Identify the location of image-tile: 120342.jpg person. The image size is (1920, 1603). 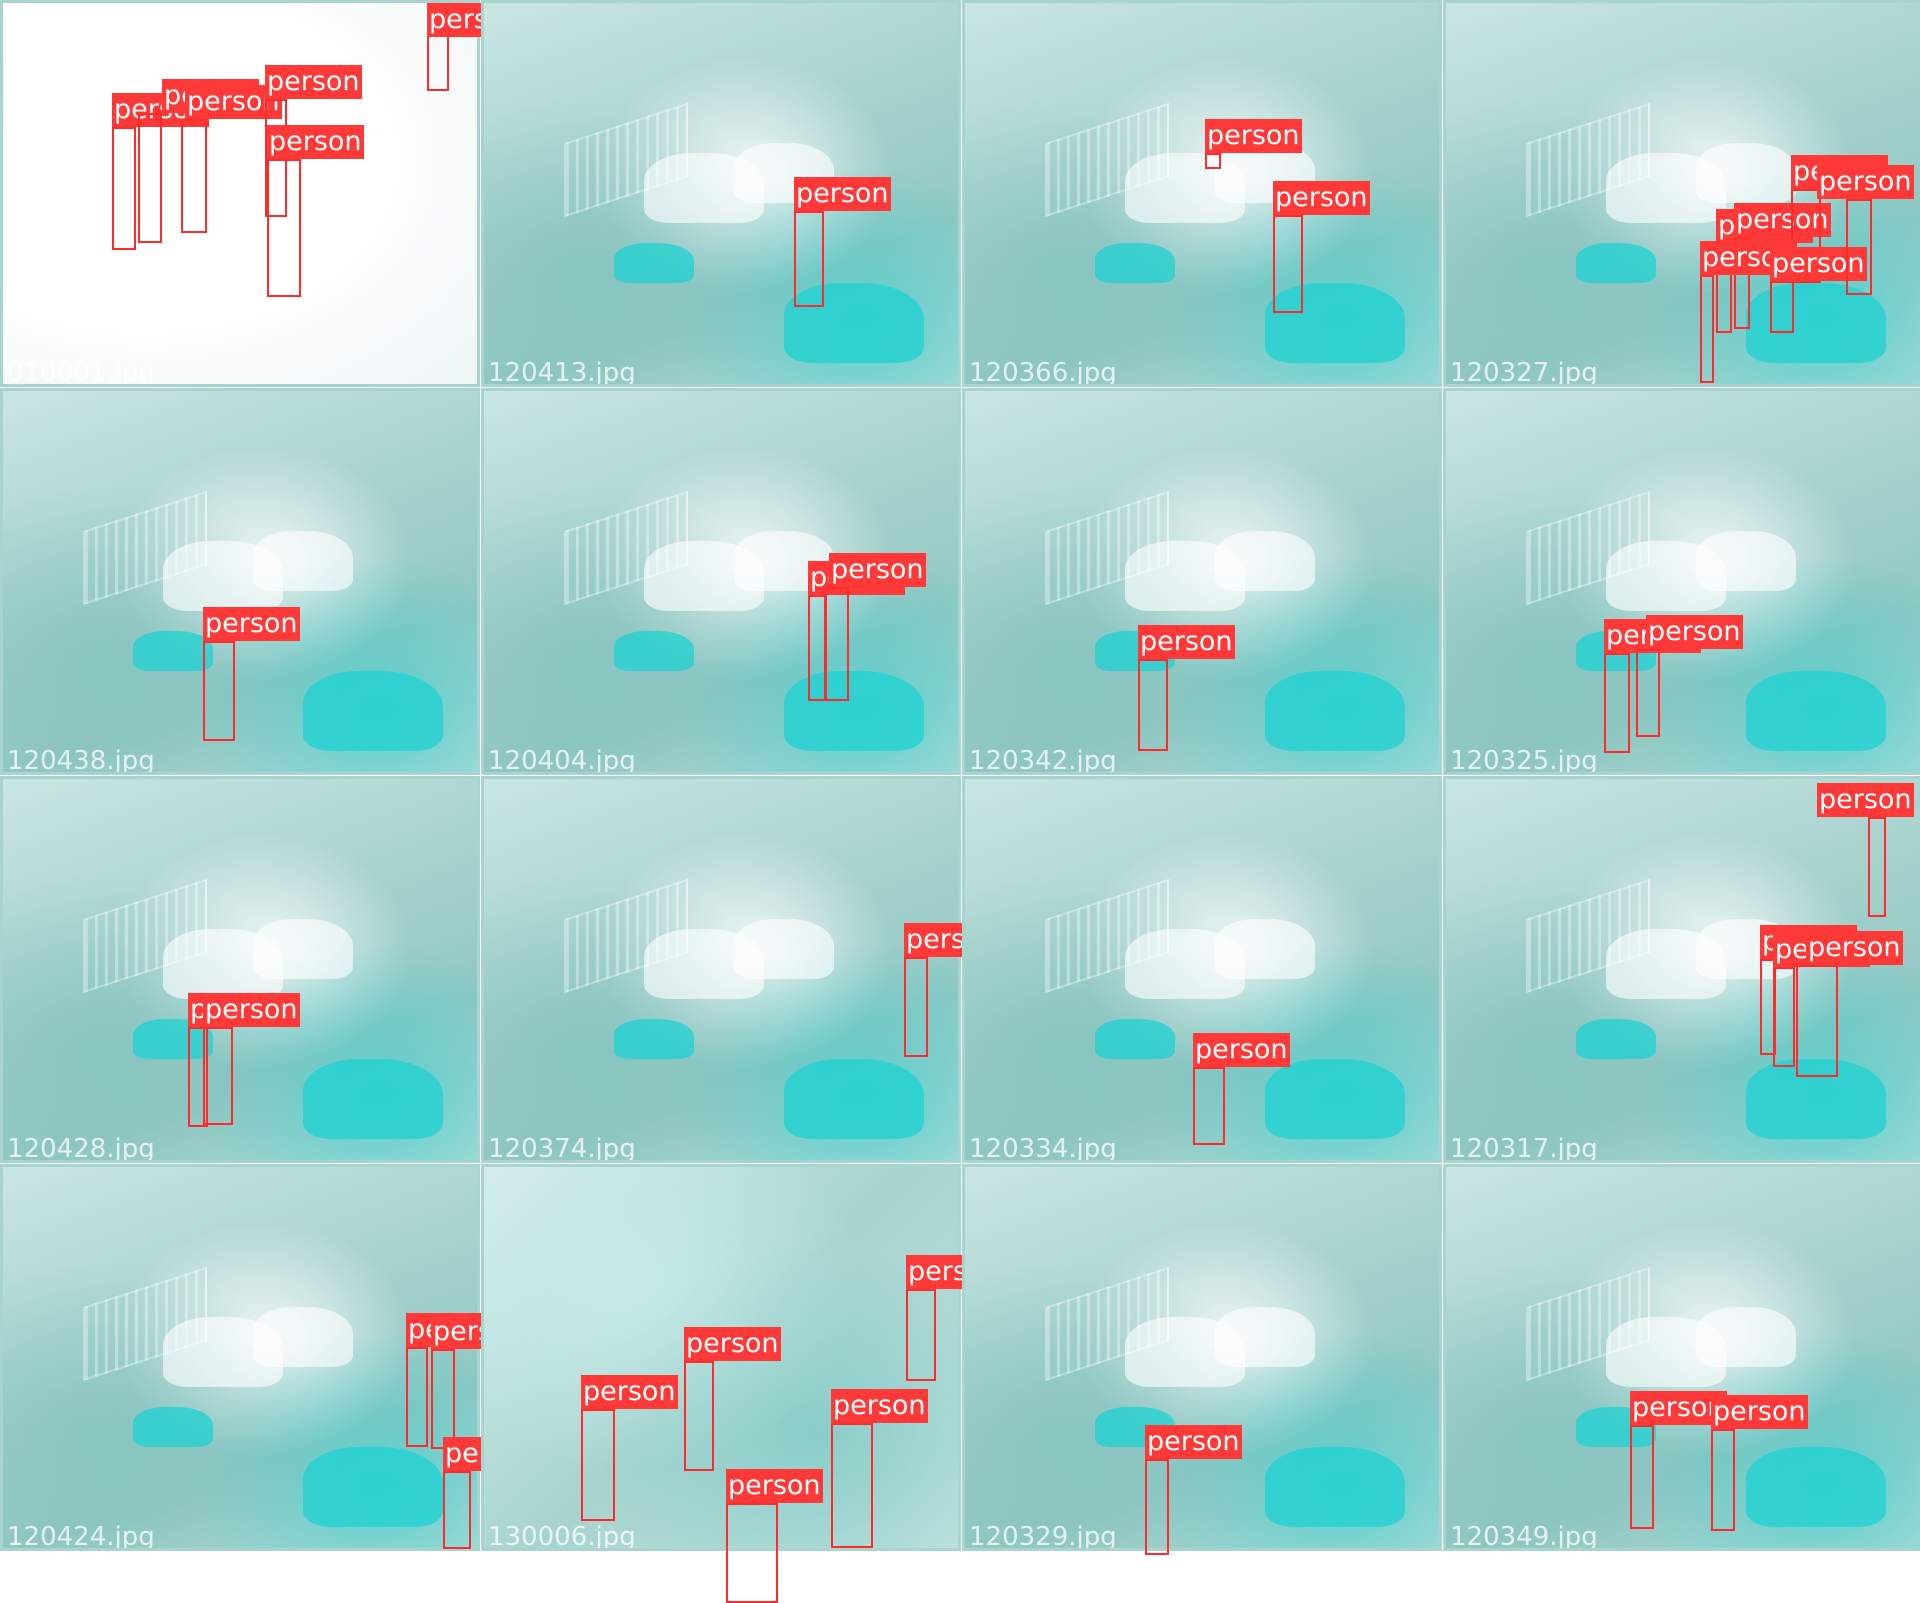
(1202, 581).